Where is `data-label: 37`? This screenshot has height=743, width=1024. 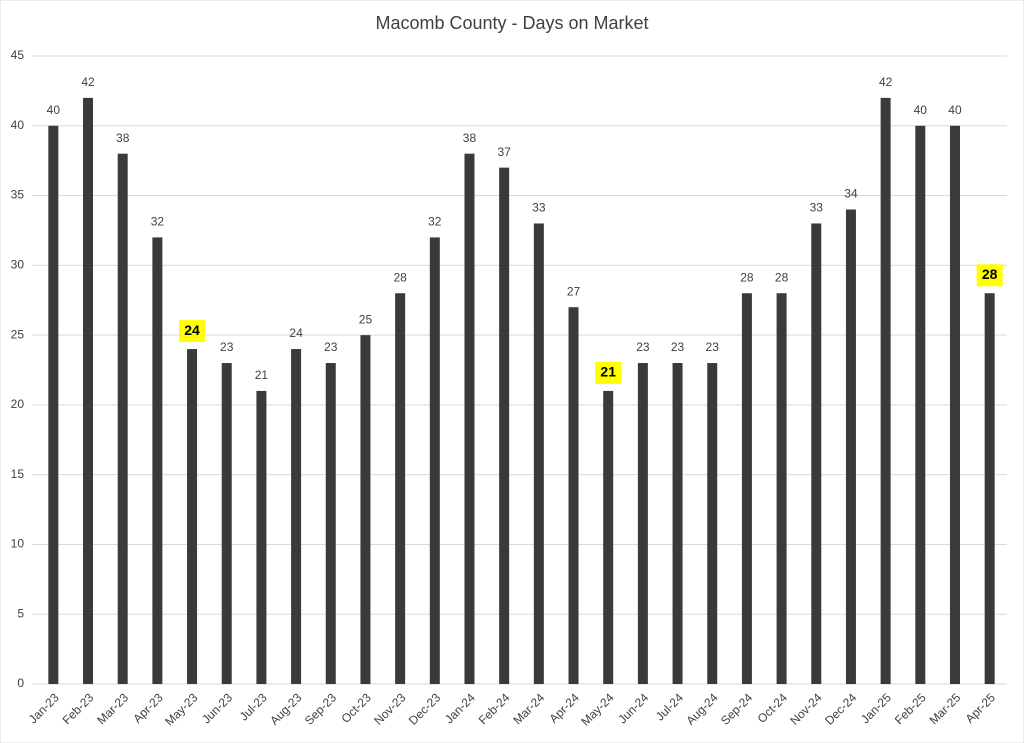
data-label: 37 is located at coordinates (504, 152).